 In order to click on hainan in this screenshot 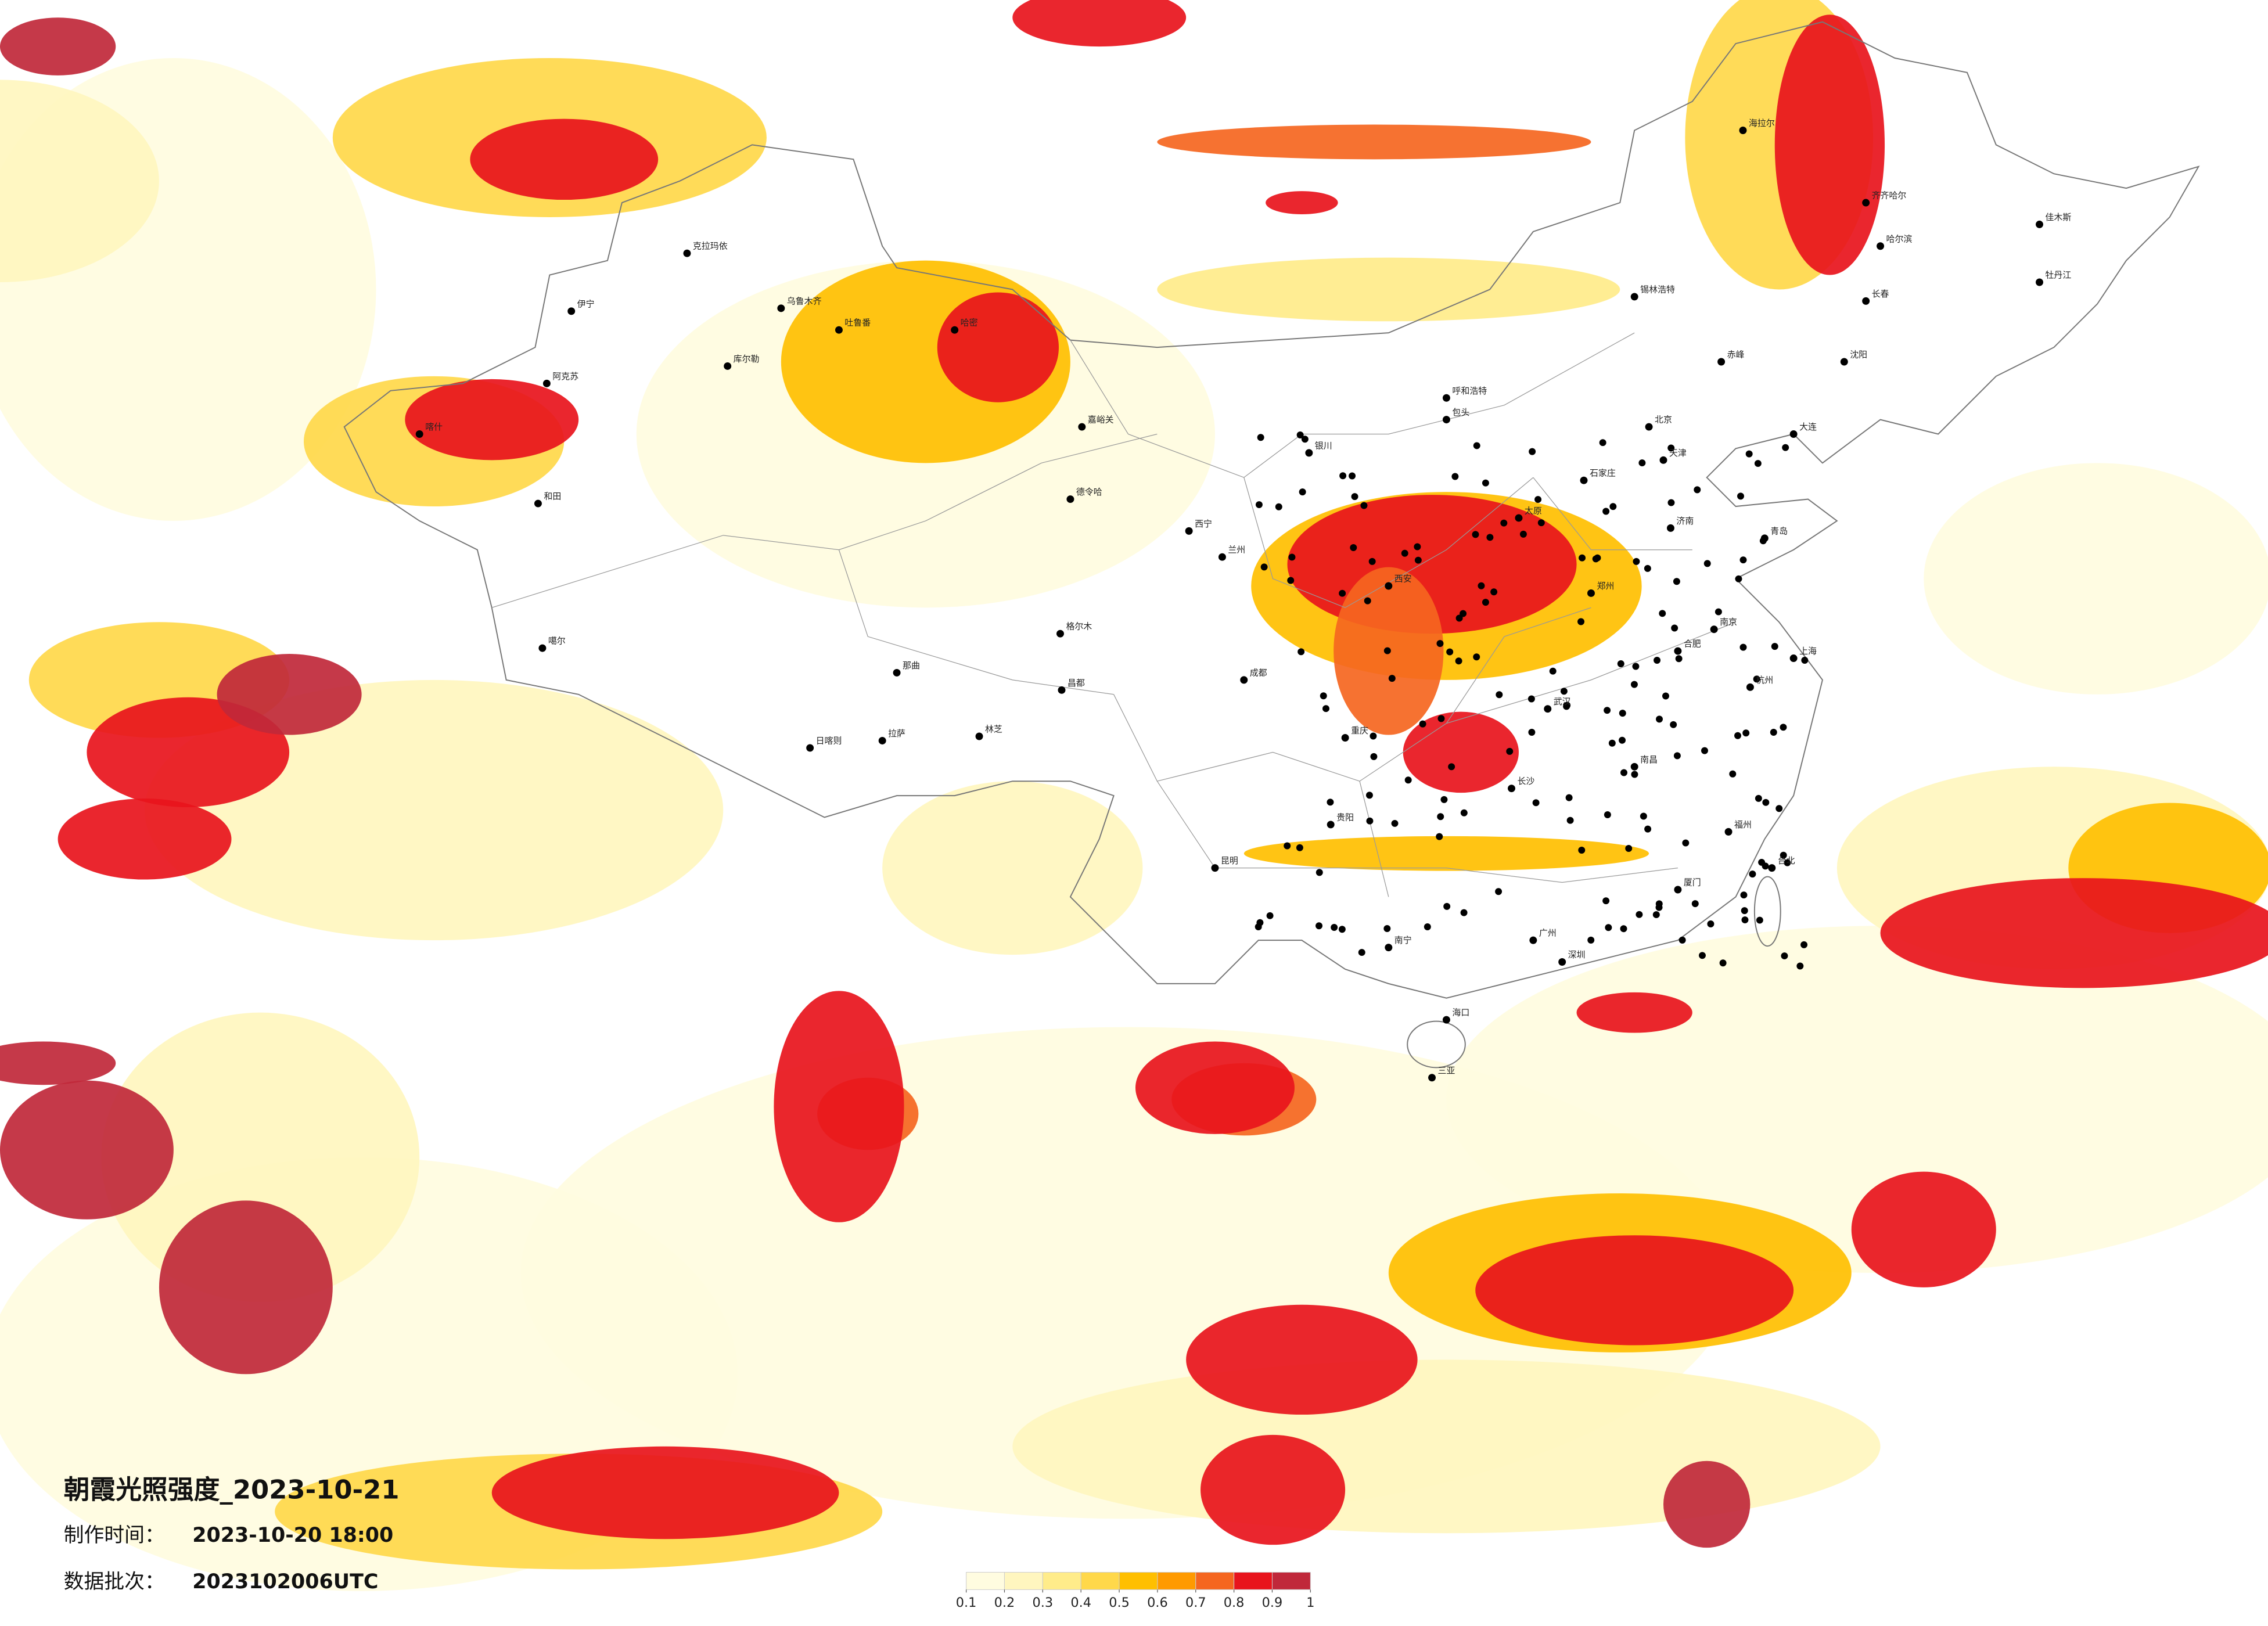, I will do `click(1436, 1044)`.